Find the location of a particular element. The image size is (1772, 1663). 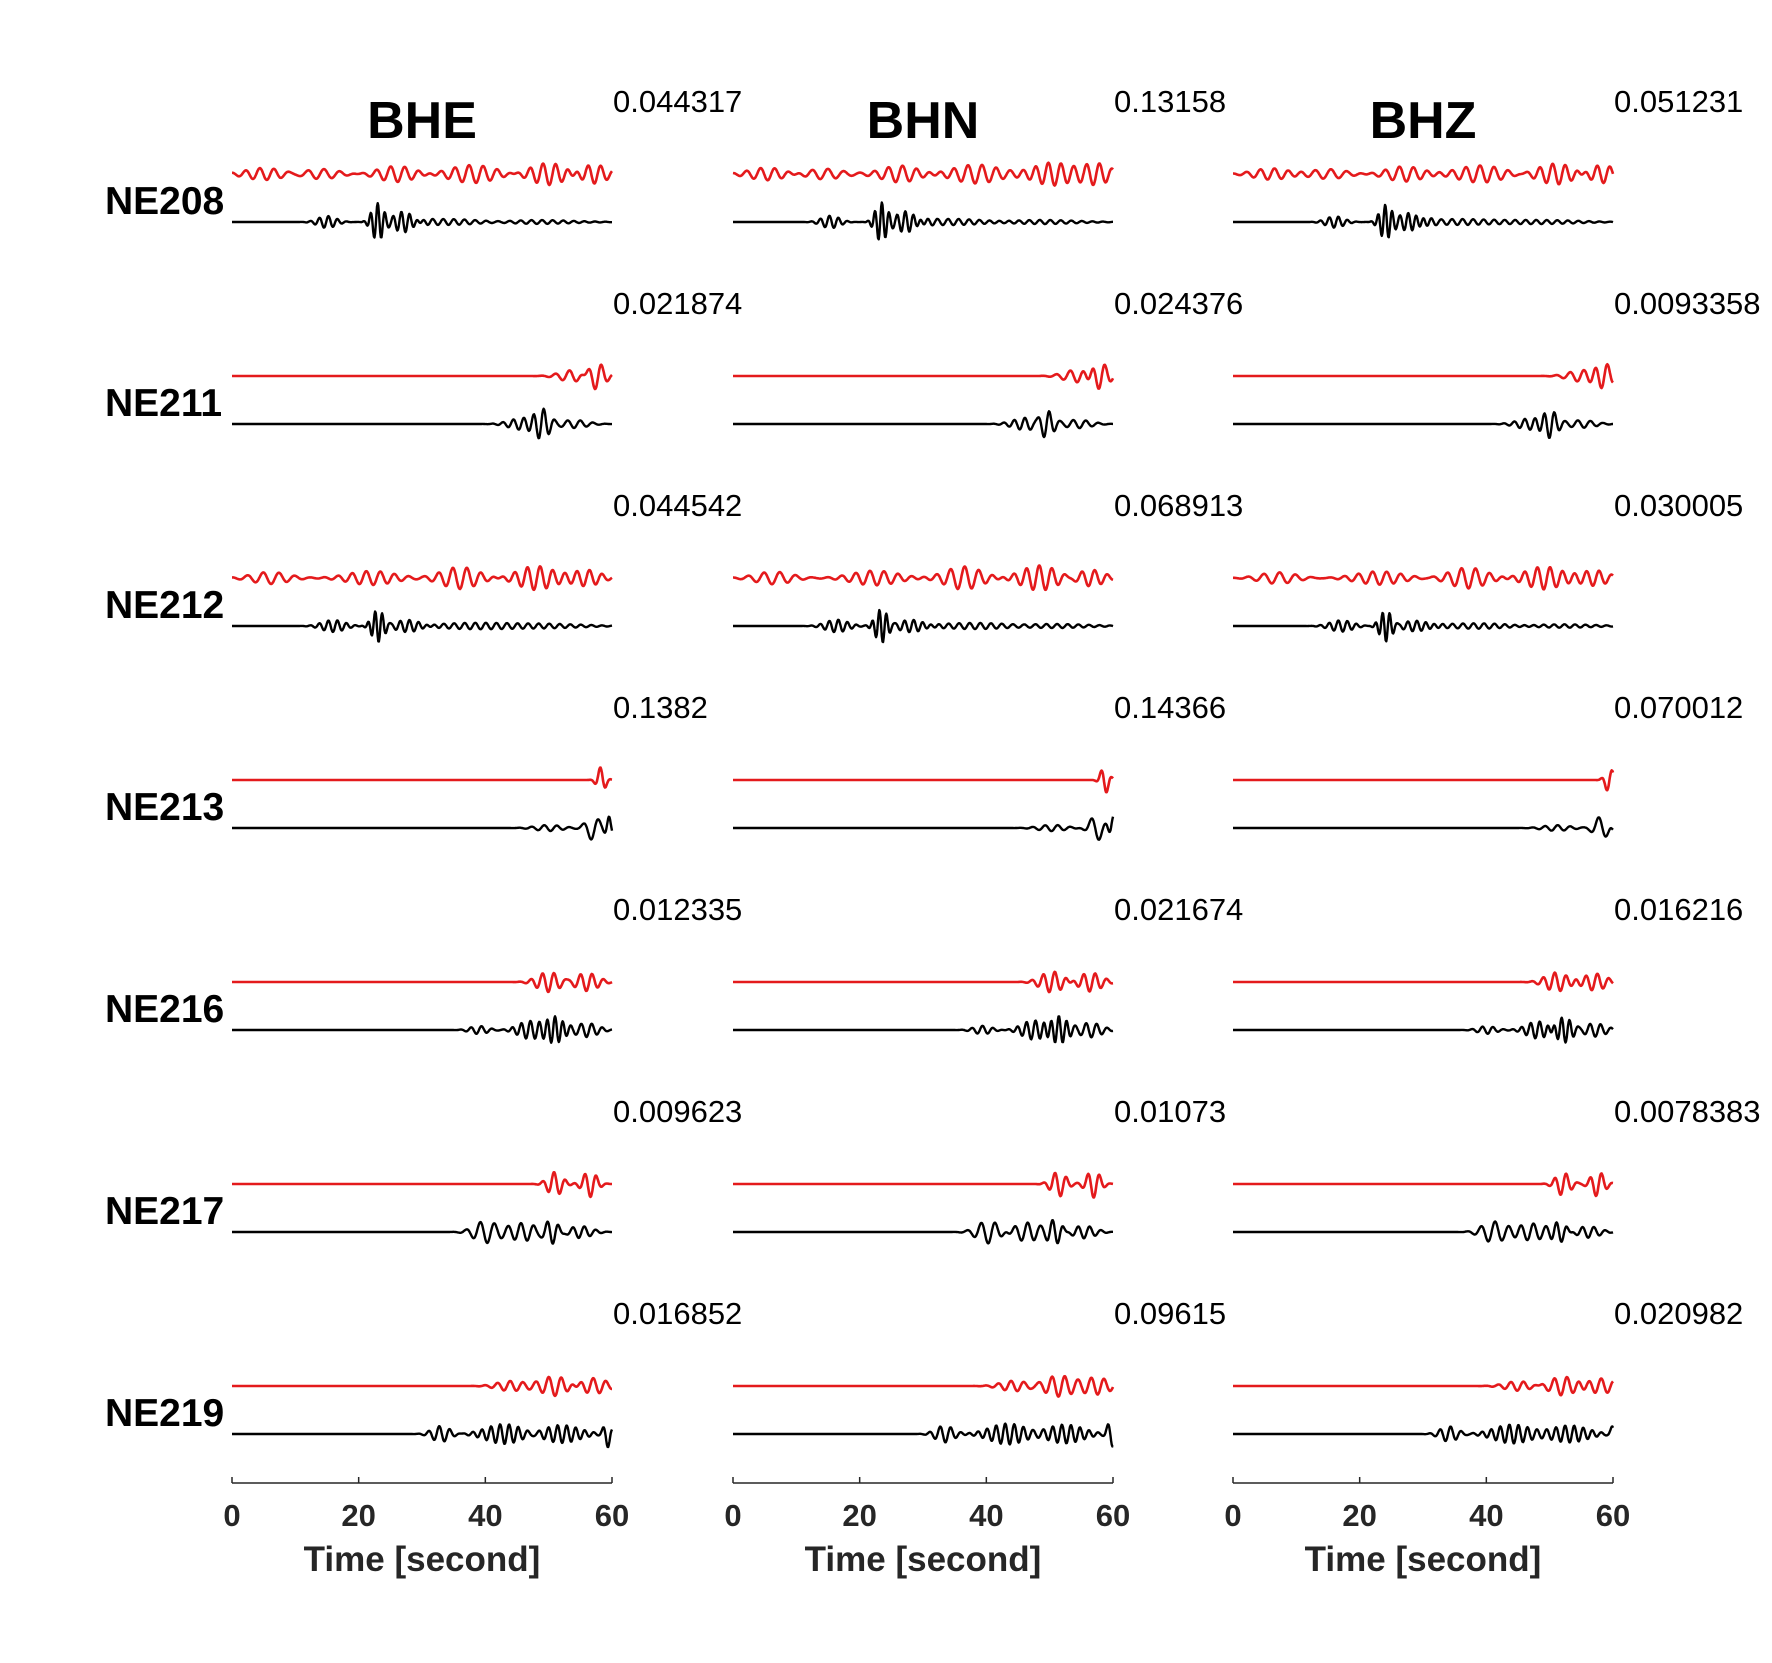

amplitude-label: 0.01073 is located at coordinates (1170, 1111).